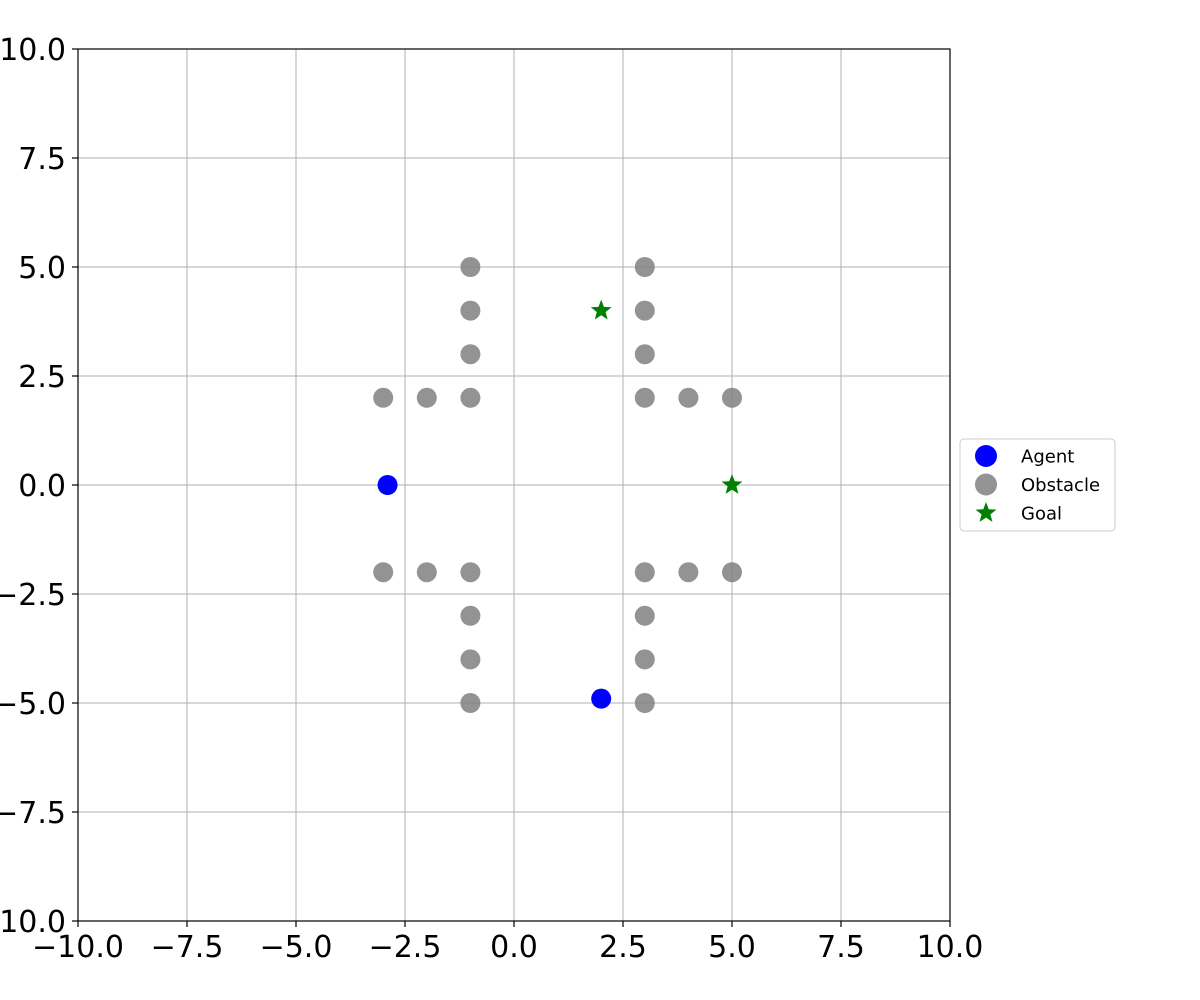 The height and width of the screenshot is (1000, 1200). What do you see at coordinates (33, 813) in the screenshot?
I see `y-tick-label-1: −7.5` at bounding box center [33, 813].